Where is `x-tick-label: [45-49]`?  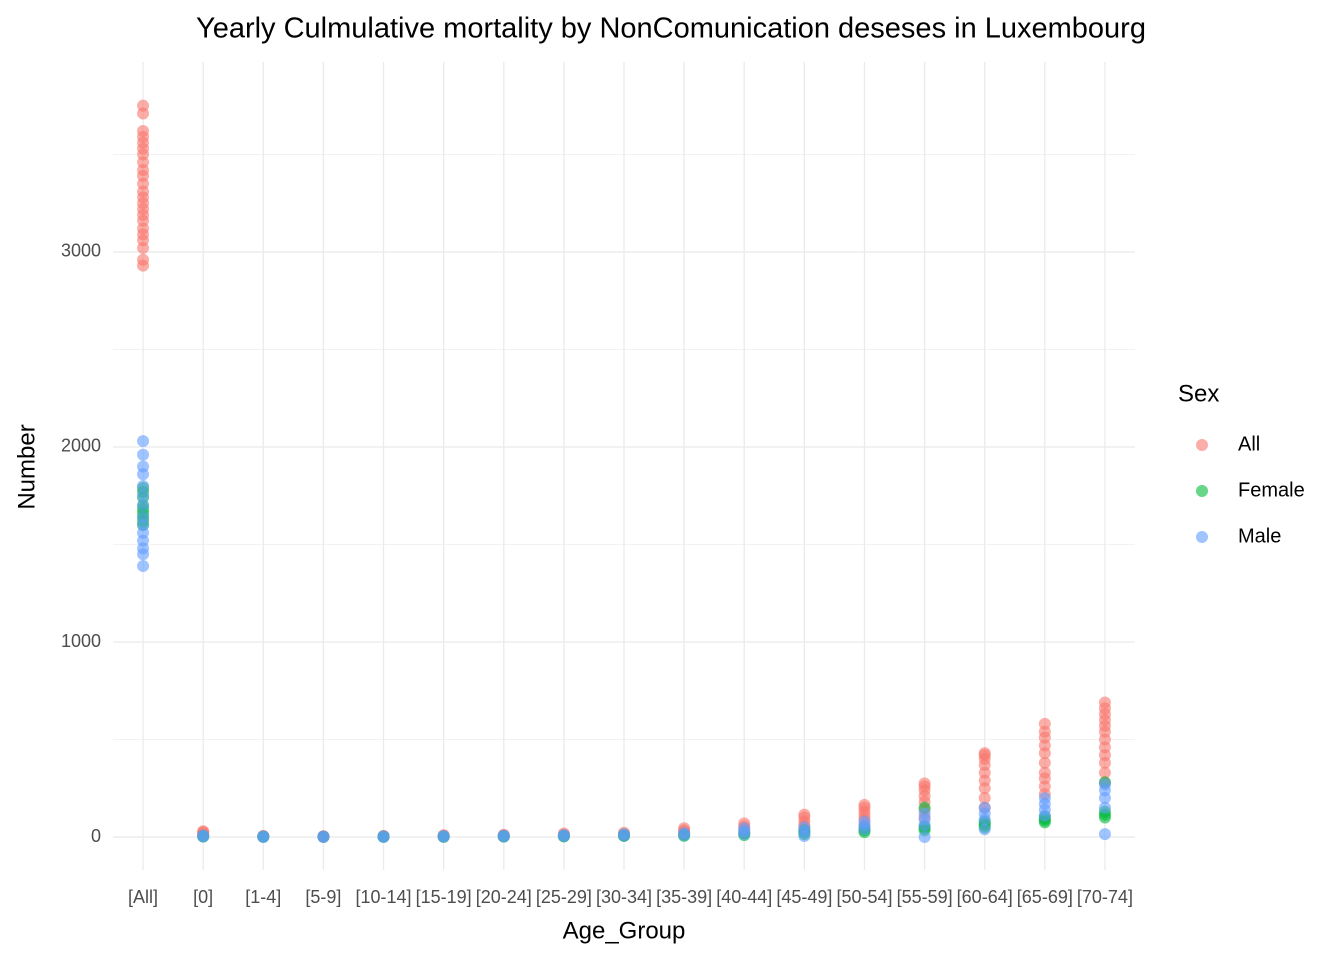 x-tick-label: [45-49] is located at coordinates (804, 897).